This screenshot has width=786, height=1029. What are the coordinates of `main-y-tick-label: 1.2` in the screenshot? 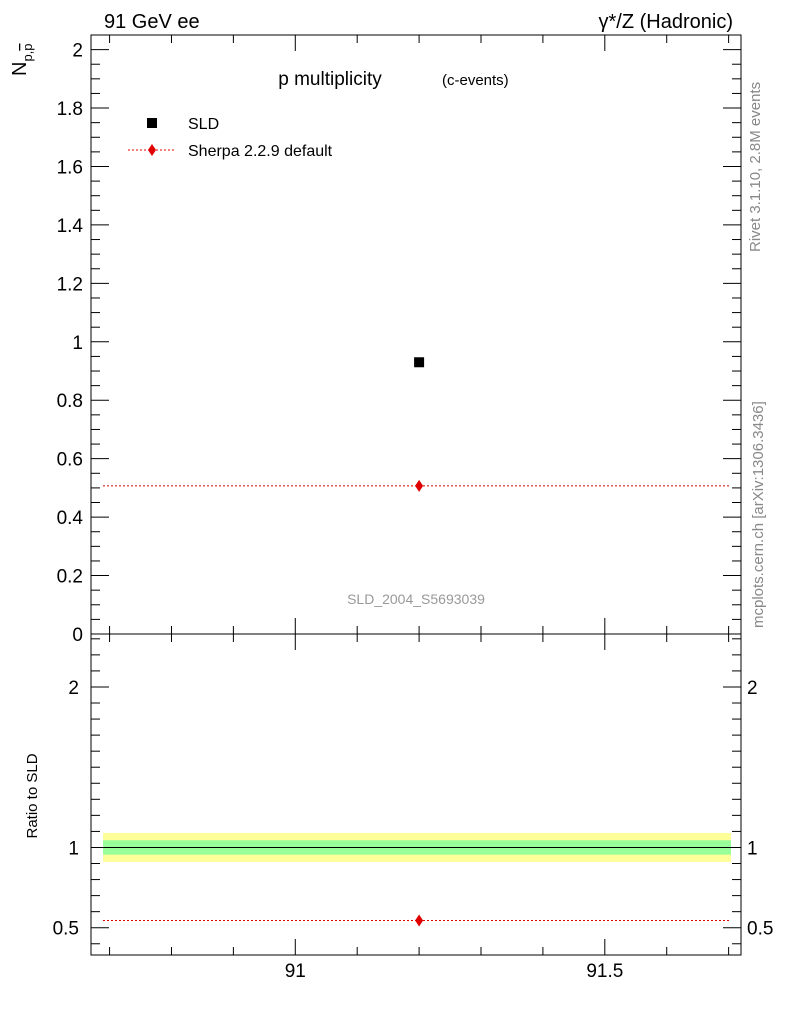 It's located at (70, 284).